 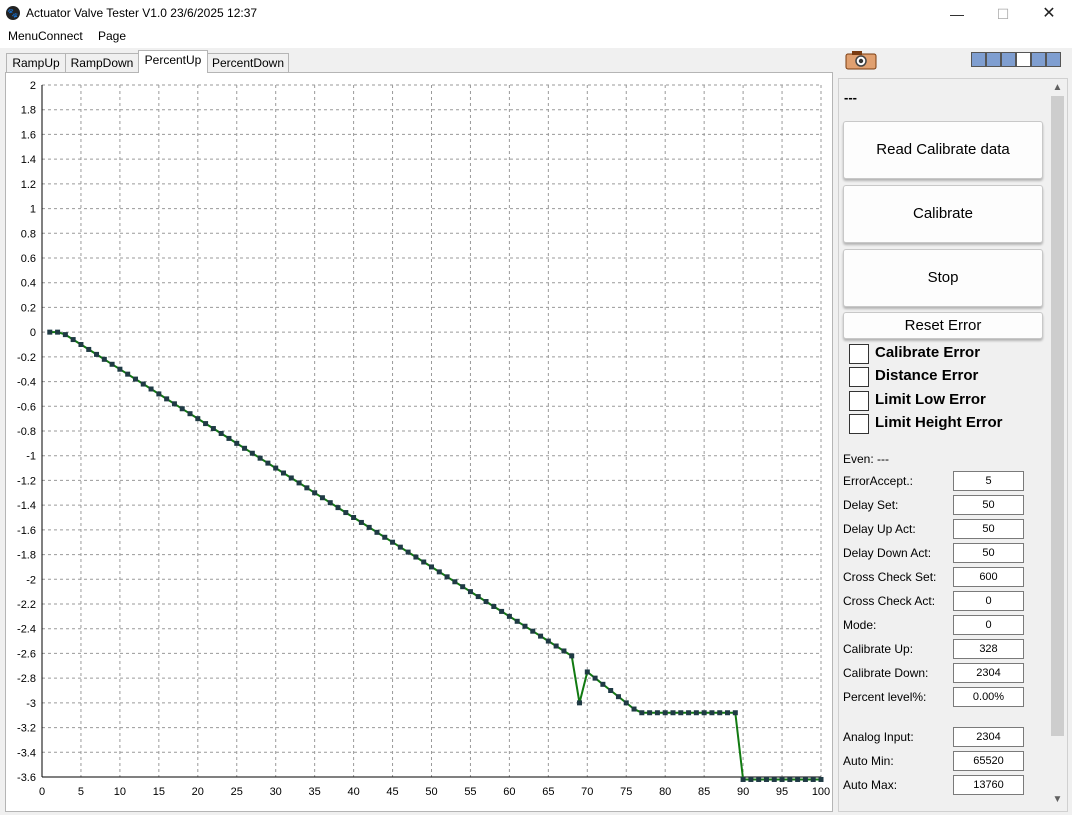 What do you see at coordinates (861, 60) in the screenshot?
I see `camera-icon` at bounding box center [861, 60].